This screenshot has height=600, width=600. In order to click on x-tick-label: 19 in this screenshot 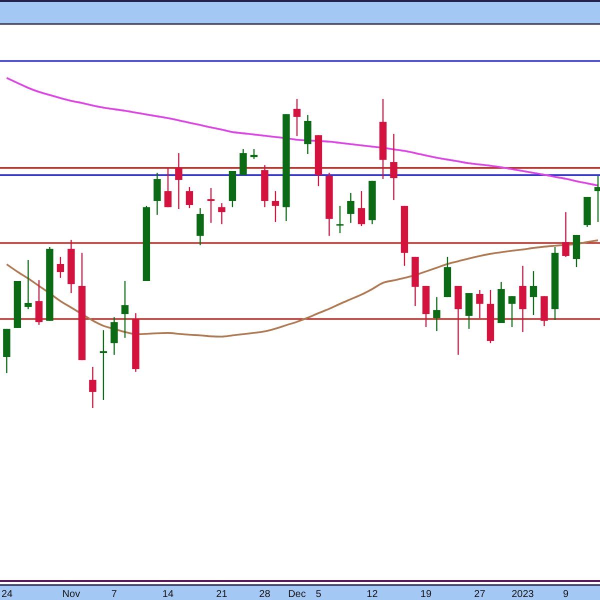, I will do `click(426, 594)`.